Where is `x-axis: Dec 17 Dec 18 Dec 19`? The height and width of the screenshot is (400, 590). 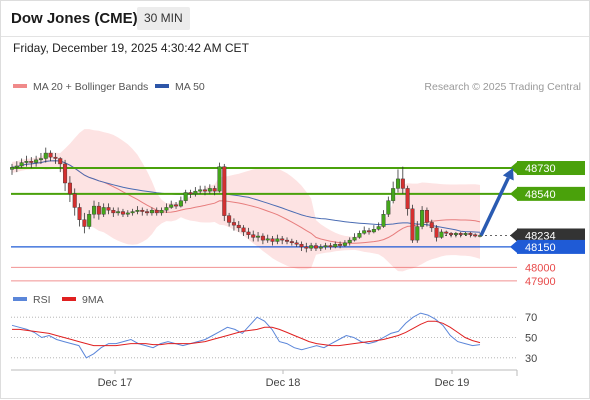
x-axis: Dec 17 Dec 18 Dec 19 is located at coordinates (264, 379).